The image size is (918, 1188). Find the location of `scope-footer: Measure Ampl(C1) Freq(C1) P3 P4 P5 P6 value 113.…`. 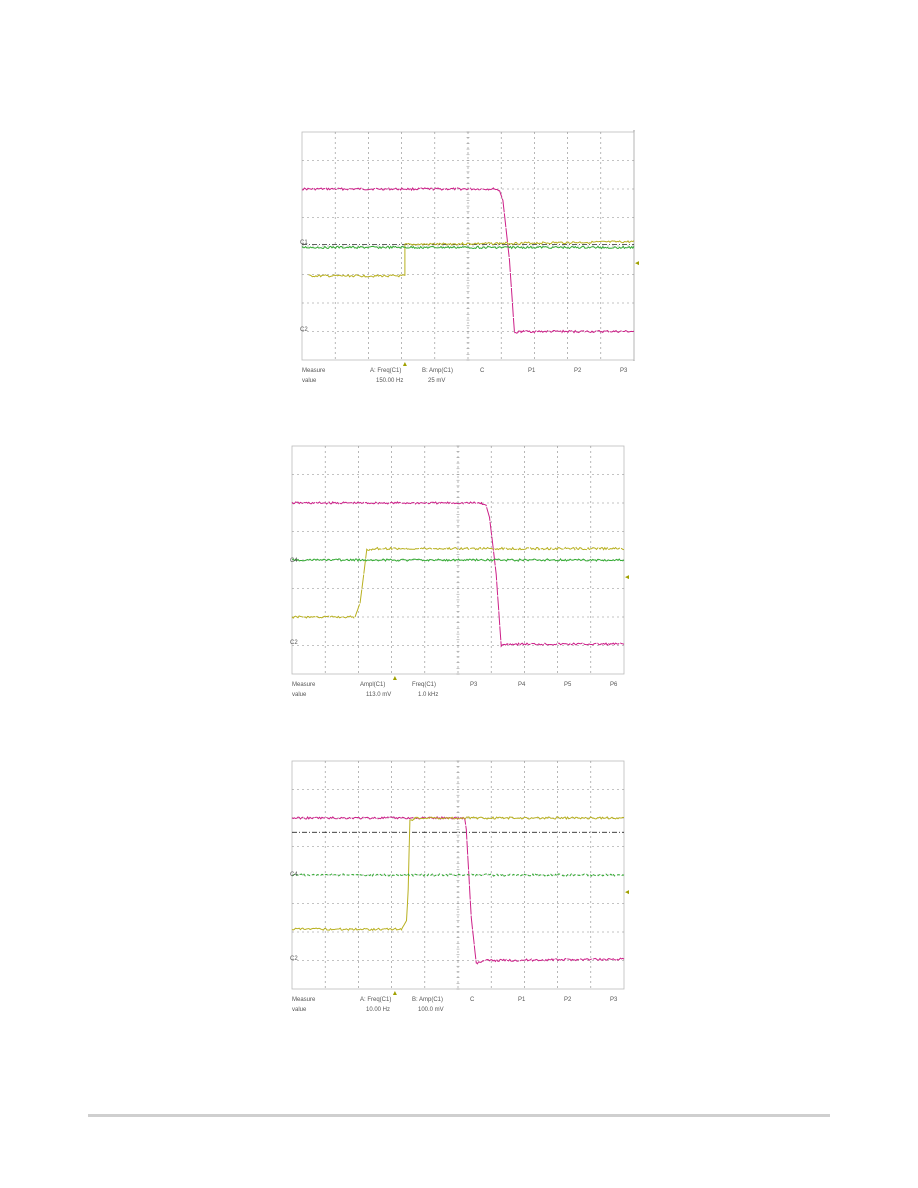

scope-footer: Measure Ampl(C1) Freq(C1) P3 P4 P5 P6 value 113.… is located at coordinates (455, 690).